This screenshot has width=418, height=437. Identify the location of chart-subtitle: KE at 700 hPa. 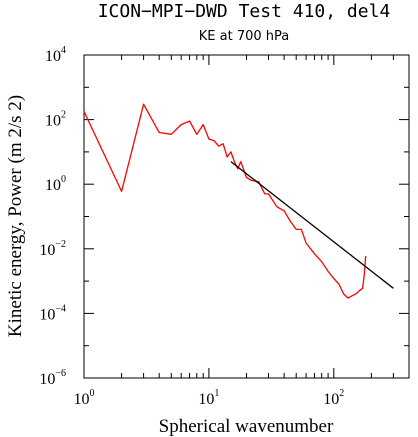
(244, 36).